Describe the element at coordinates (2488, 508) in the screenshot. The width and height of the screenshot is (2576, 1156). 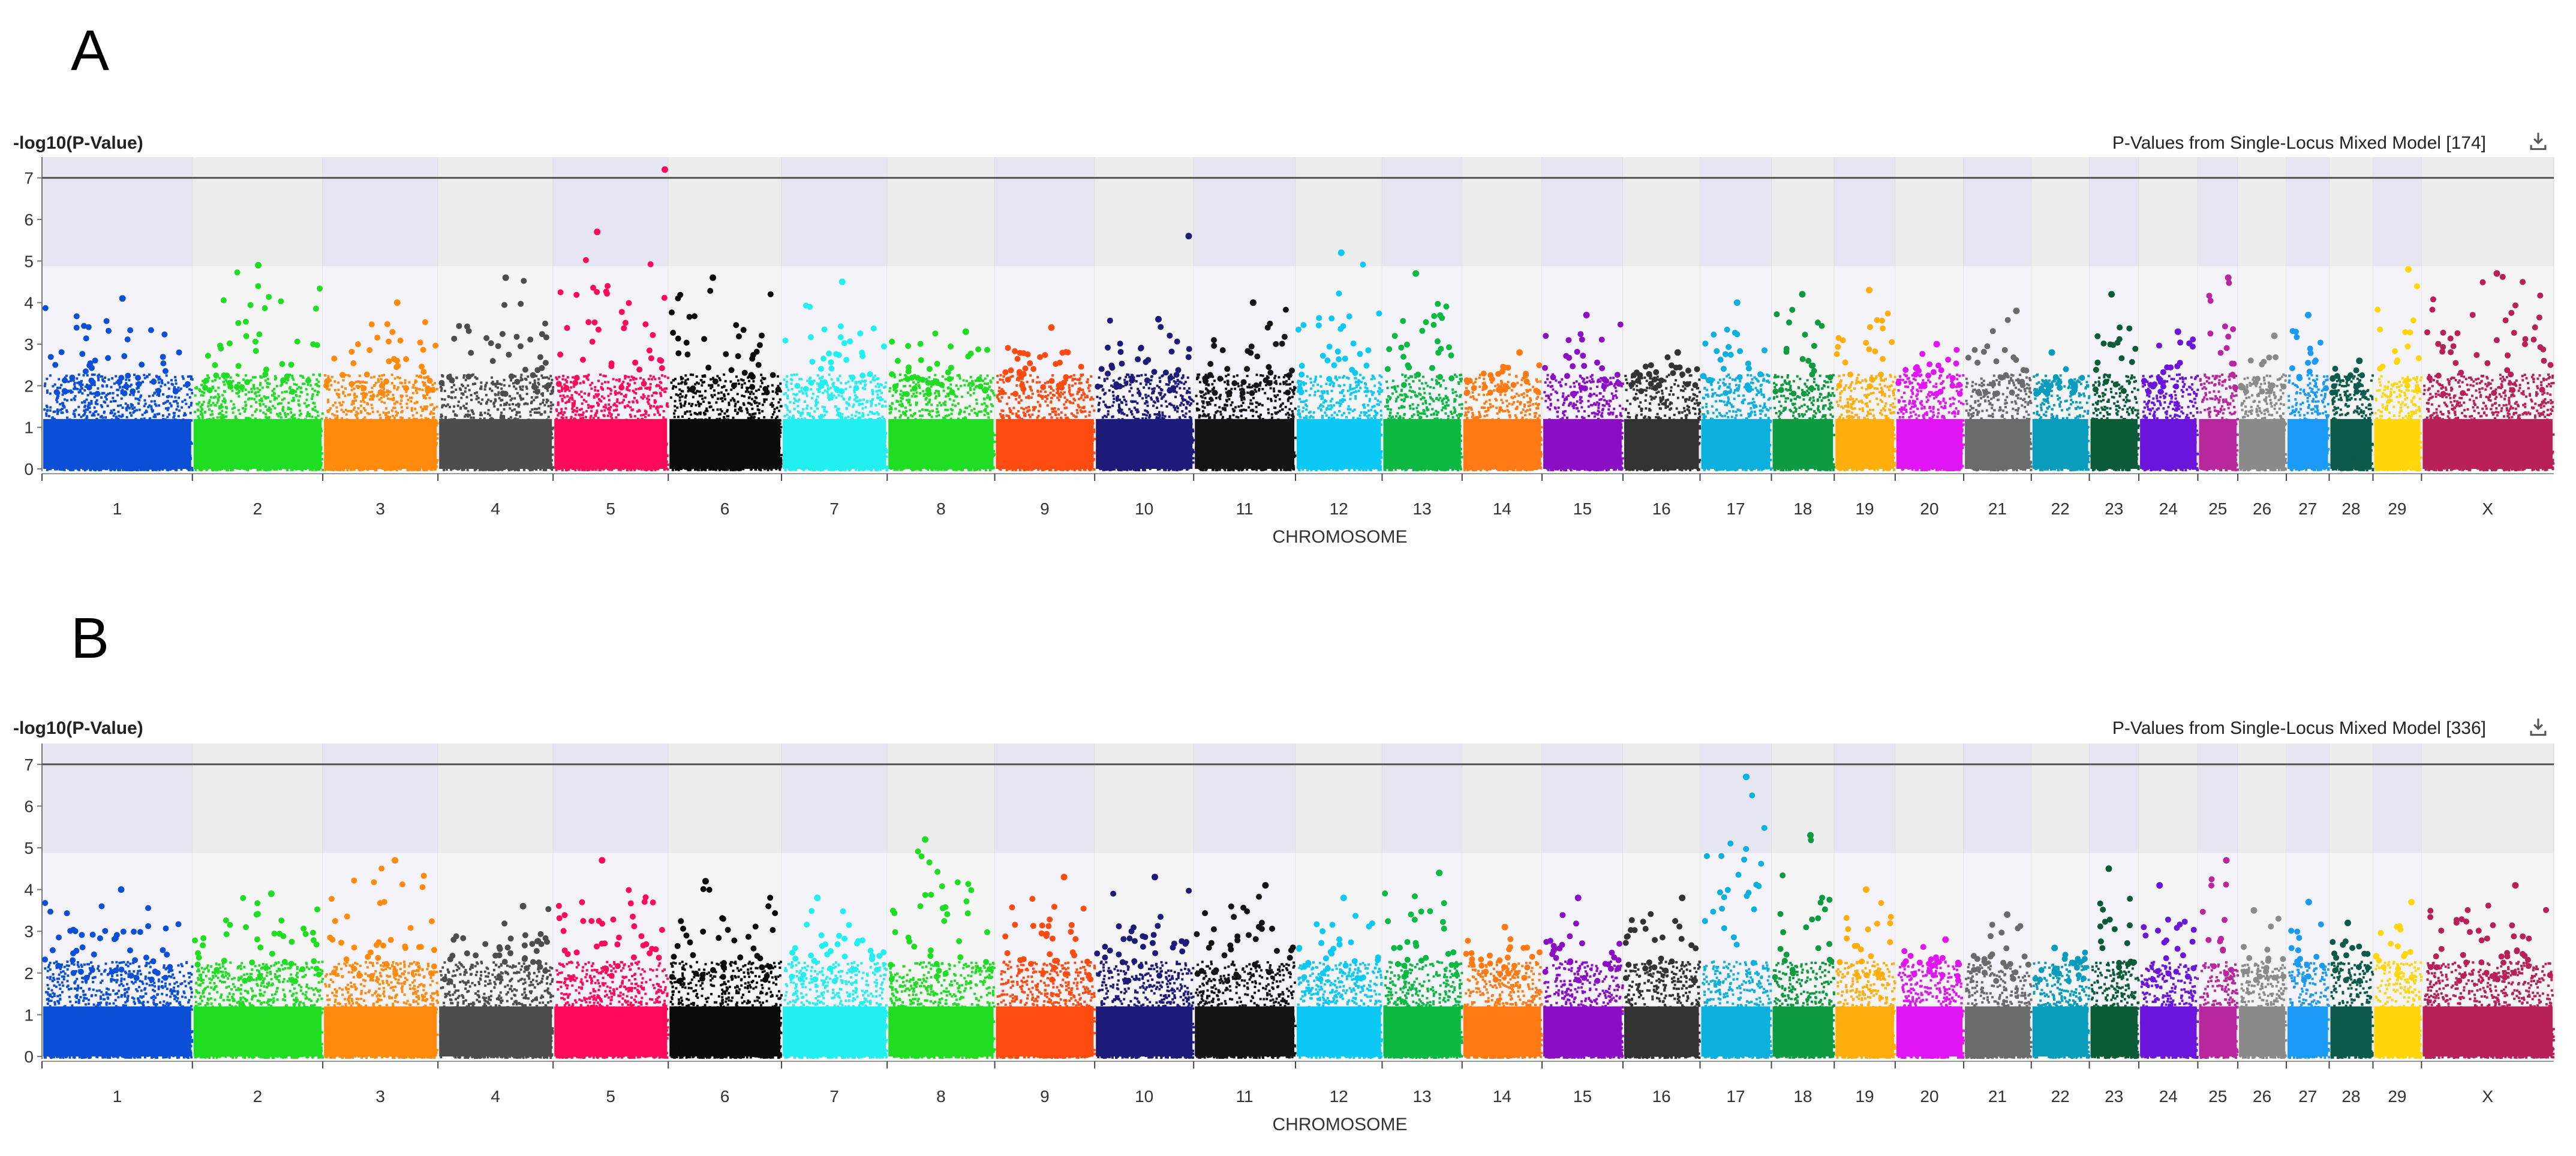
I see `chromosome-label: X` at that location.